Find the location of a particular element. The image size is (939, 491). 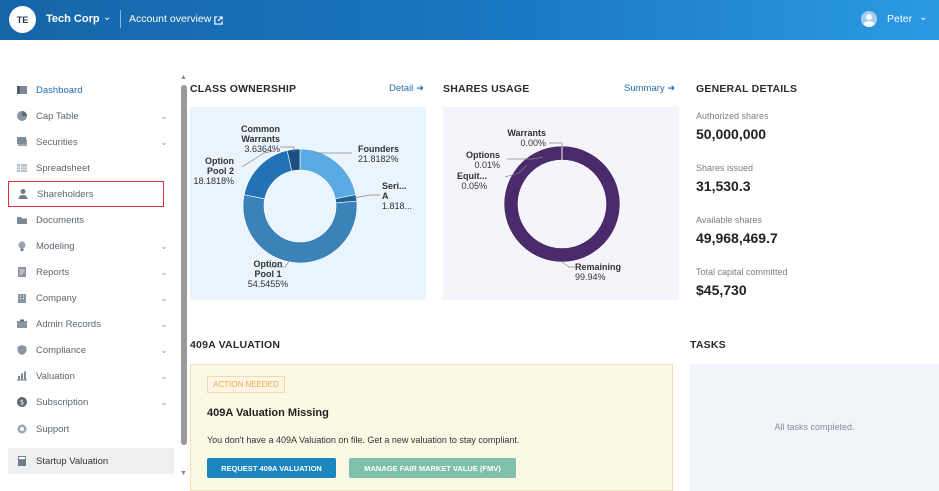

class-ownership-donut is located at coordinates (308, 203).